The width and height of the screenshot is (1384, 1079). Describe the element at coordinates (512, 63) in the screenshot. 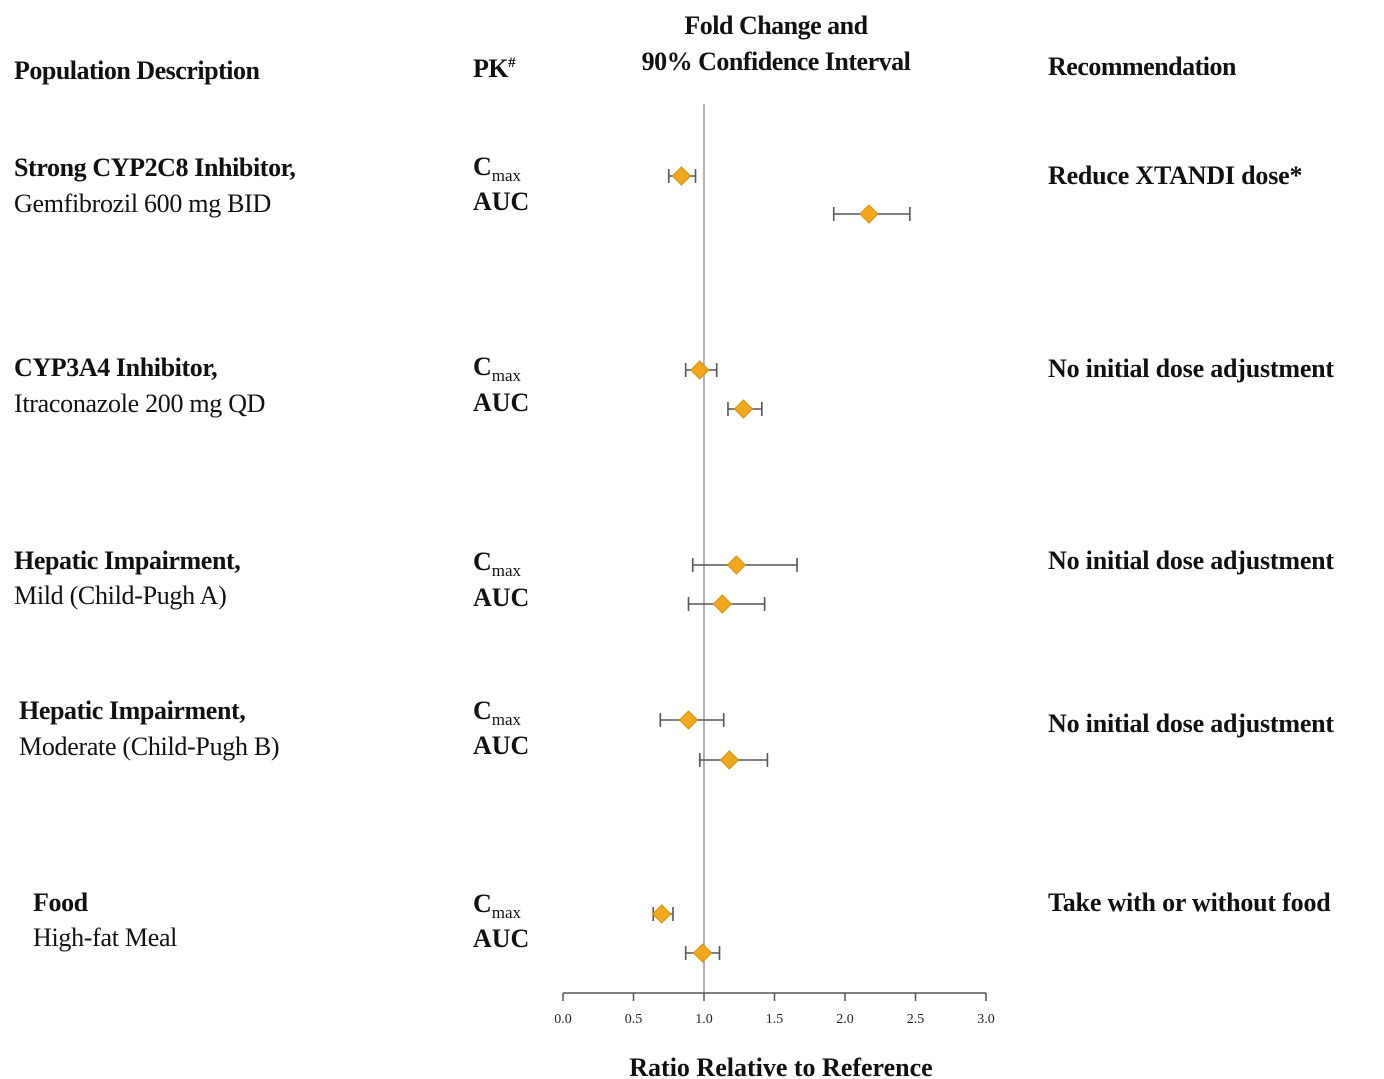

I see `pk-header-superscript: #` at that location.